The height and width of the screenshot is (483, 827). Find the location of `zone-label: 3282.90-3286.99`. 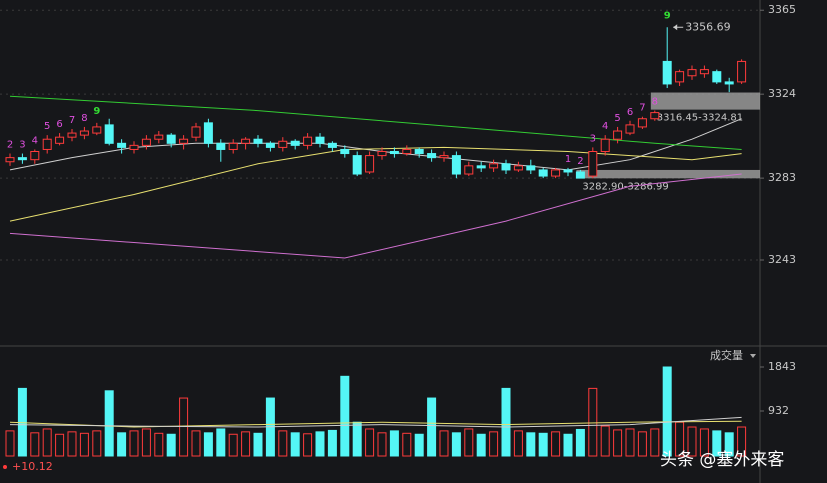

zone-label: 3282.90-3286.99 is located at coordinates (625, 186).